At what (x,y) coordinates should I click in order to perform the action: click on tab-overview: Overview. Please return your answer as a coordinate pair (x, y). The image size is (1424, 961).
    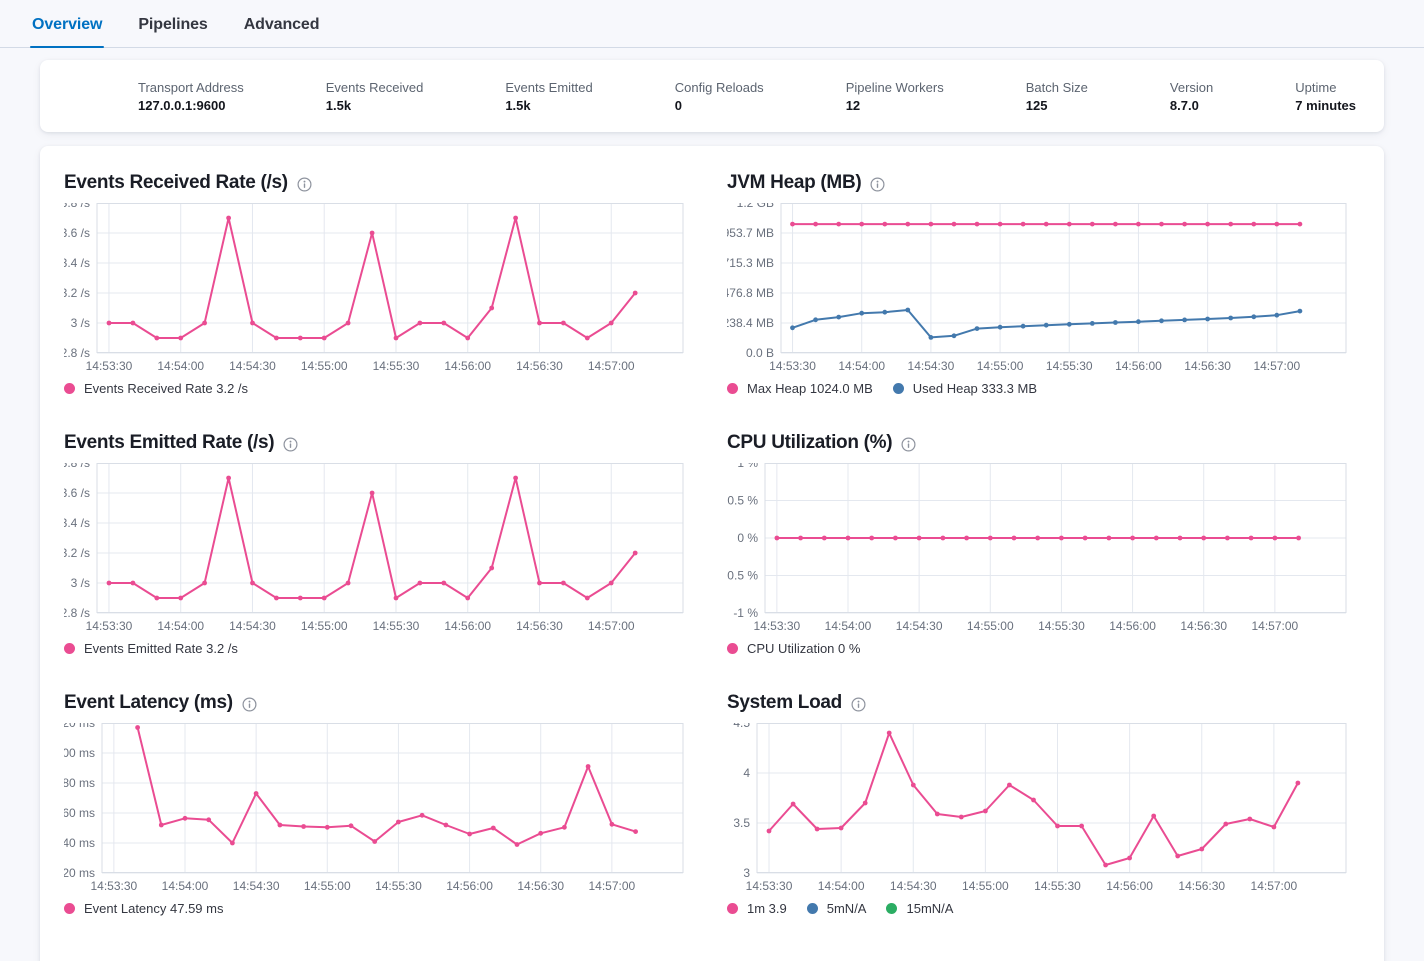
    Looking at the image, I should click on (67, 26).